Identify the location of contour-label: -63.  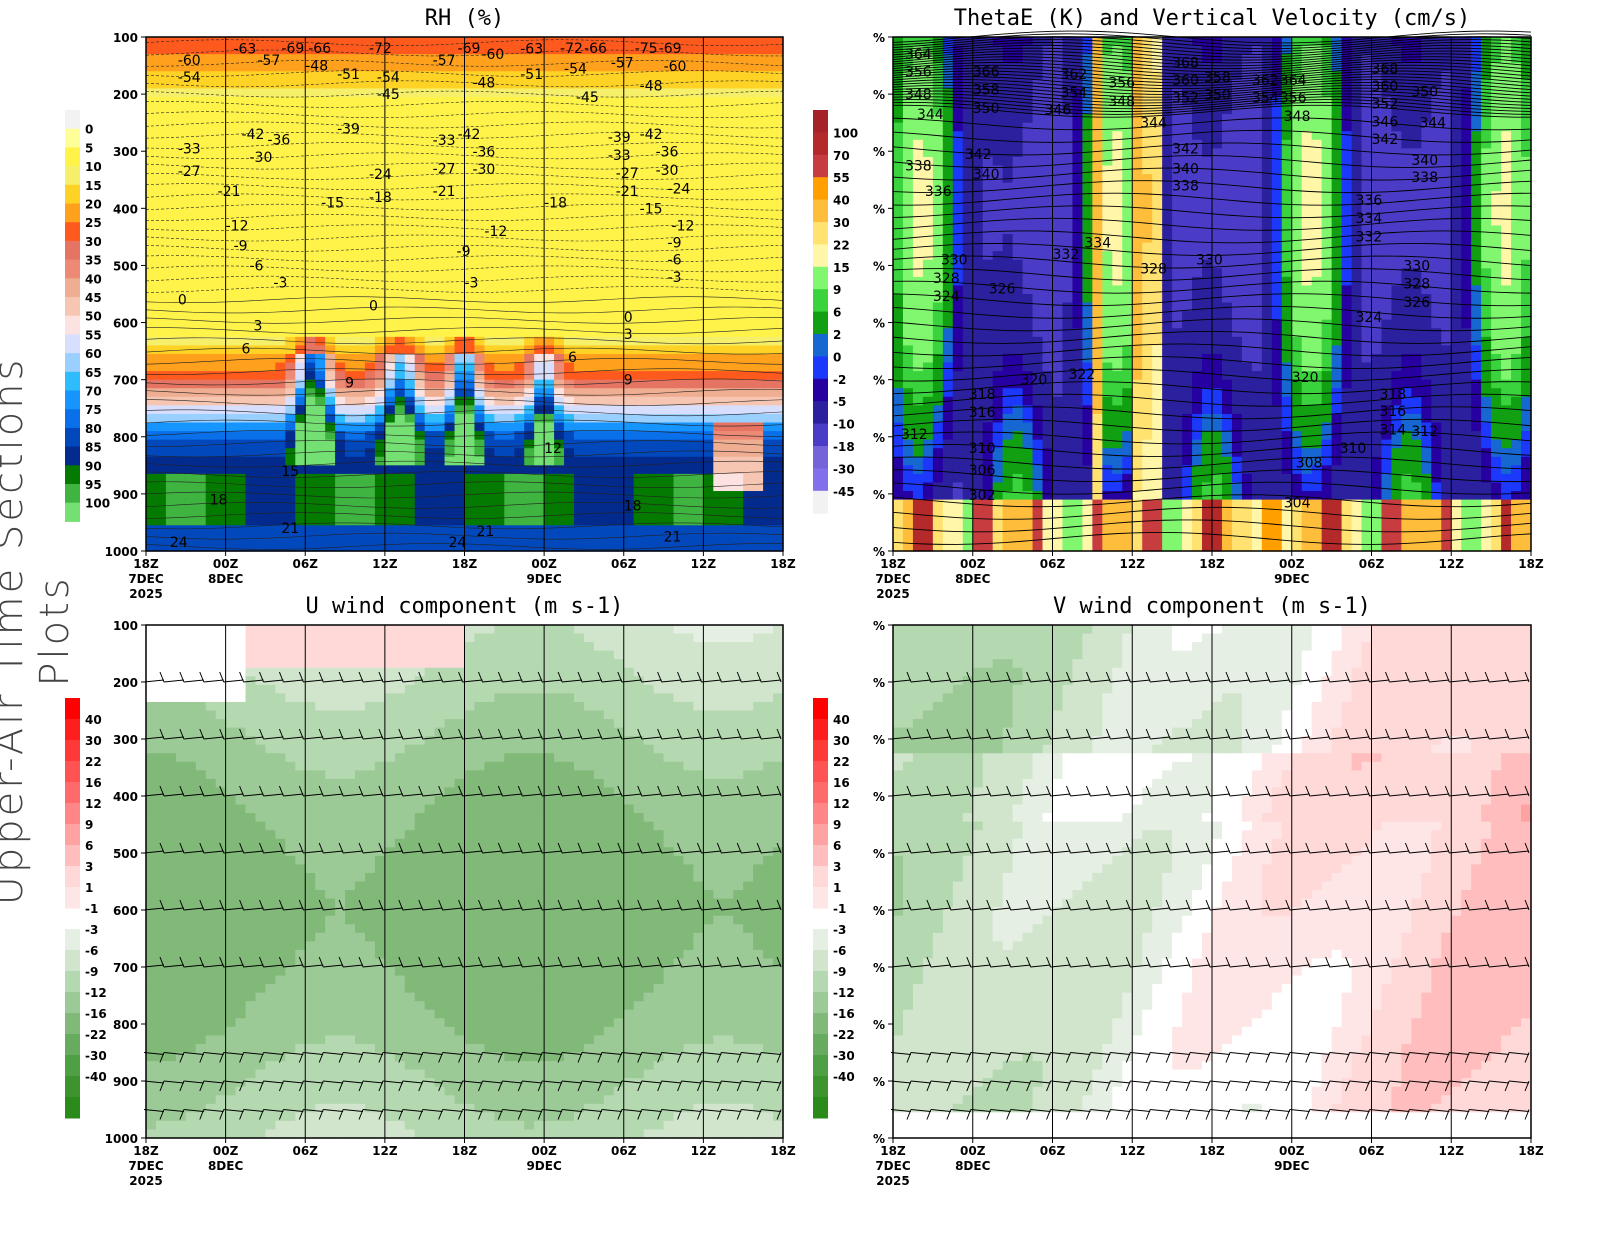
(244, 49).